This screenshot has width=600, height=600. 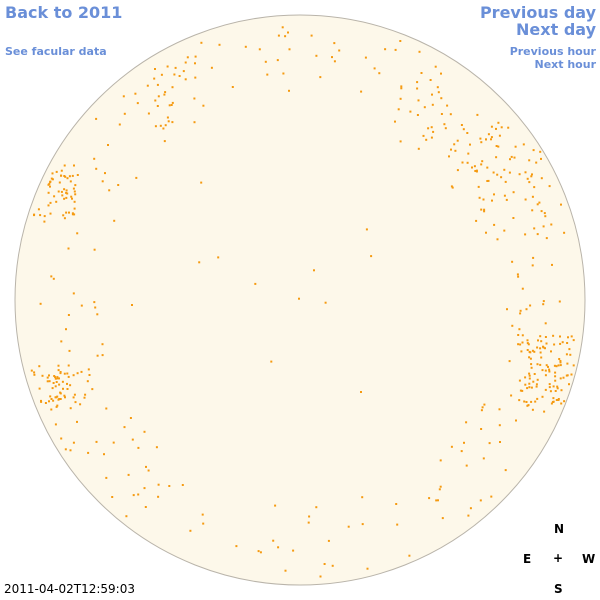 I want to click on previous-hour-link: Previous hour, so click(x=552, y=51).